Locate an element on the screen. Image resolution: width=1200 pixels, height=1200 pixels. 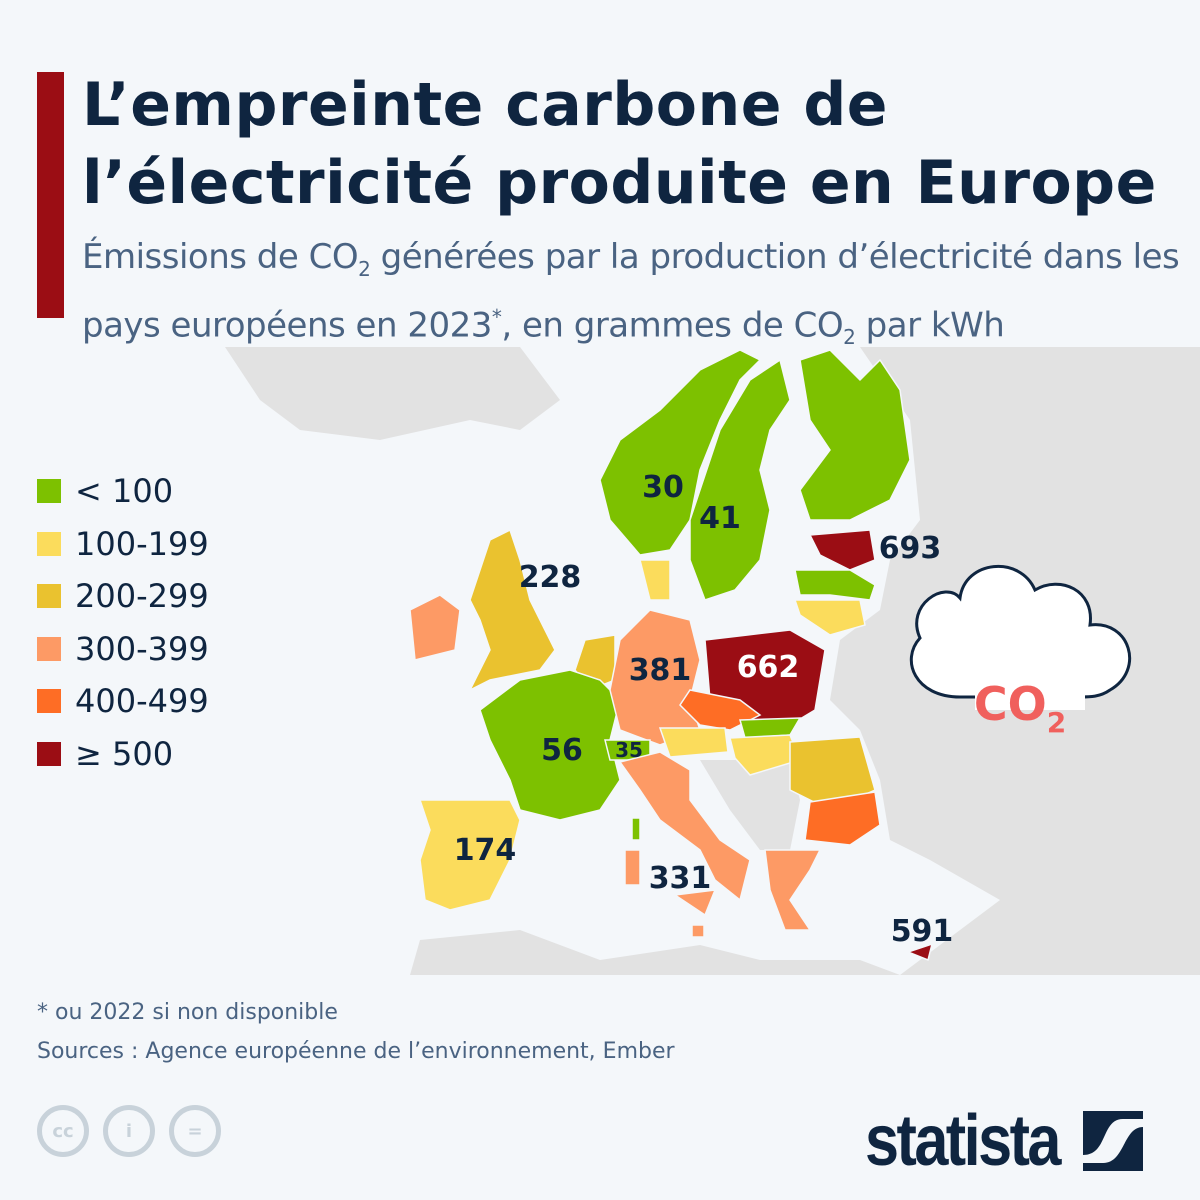
footnote: * ou 2022 si non disponible is located at coordinates (187, 1012).